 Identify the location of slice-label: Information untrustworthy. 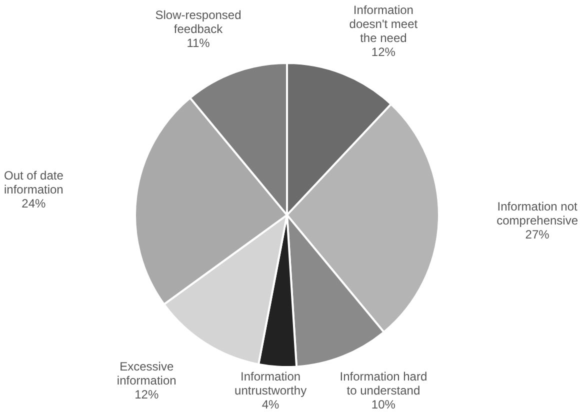
(270, 383).